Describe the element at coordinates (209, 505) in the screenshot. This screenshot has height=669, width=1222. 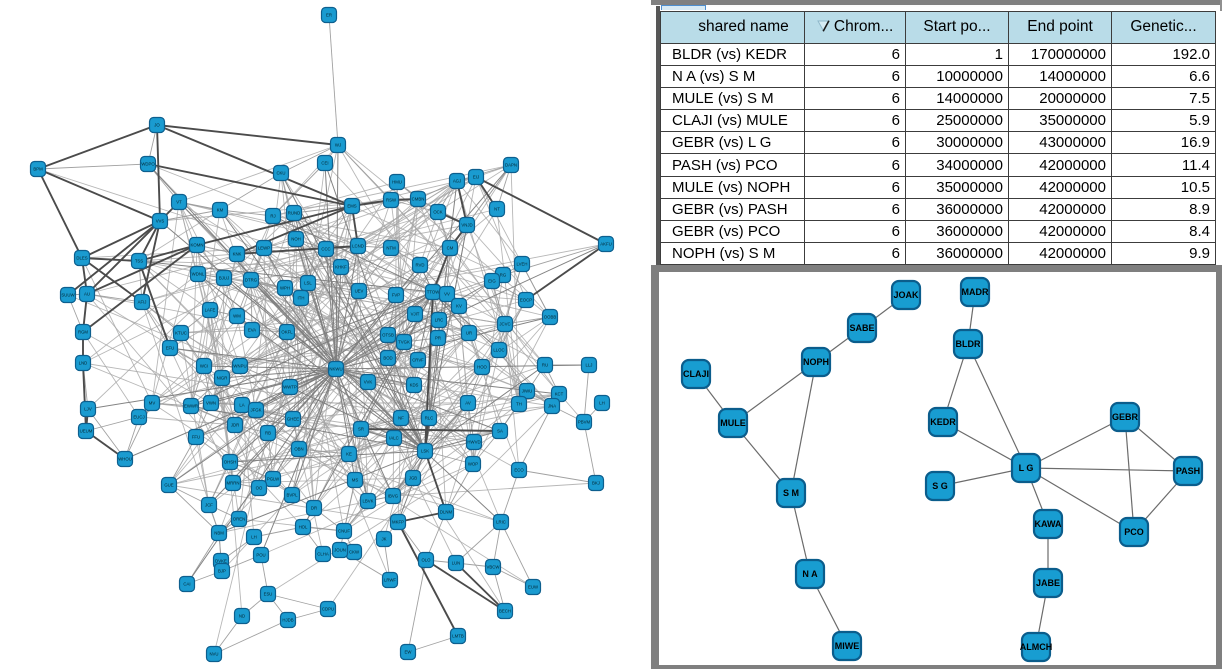
I see `svg-text: JCF` at that location.